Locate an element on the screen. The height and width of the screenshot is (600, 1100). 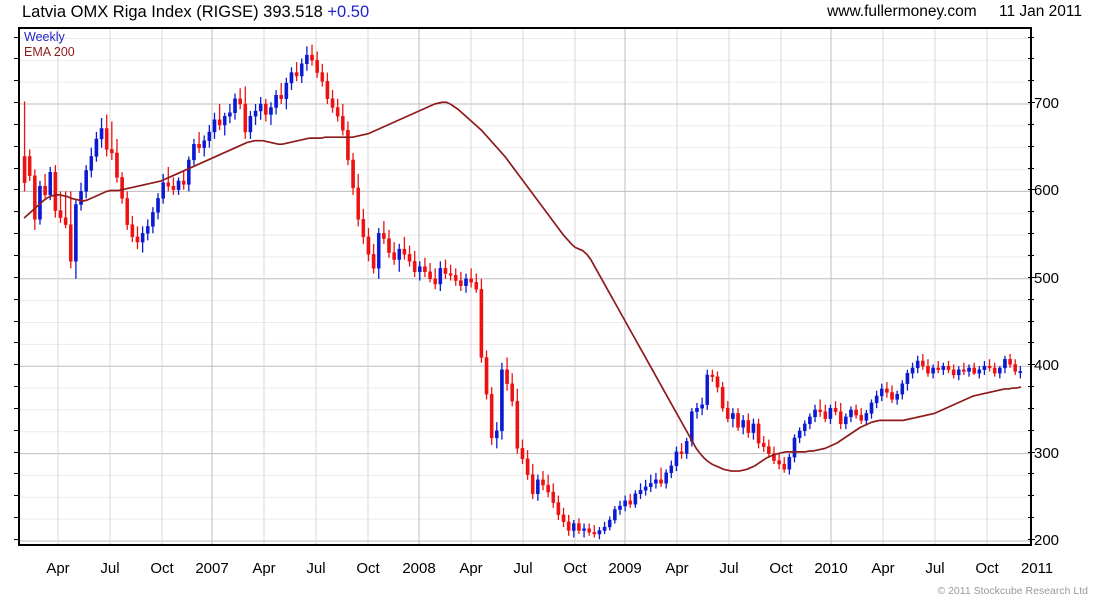
index-change: +0.50 is located at coordinates (348, 12).